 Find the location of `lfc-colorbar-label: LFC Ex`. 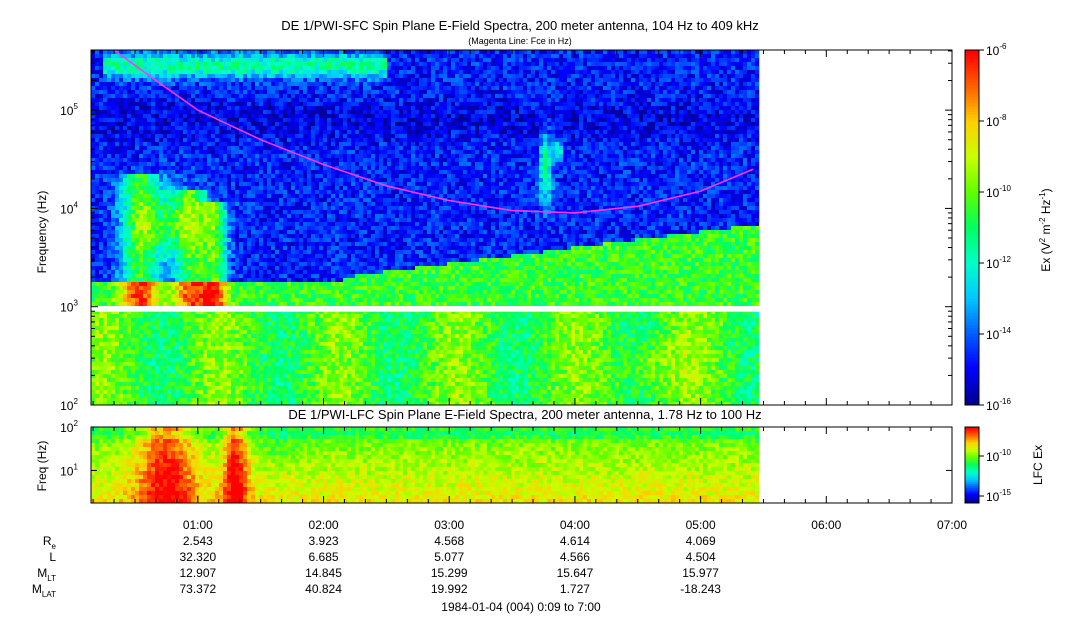

lfc-colorbar-label: LFC Ex is located at coordinates (1038, 465).